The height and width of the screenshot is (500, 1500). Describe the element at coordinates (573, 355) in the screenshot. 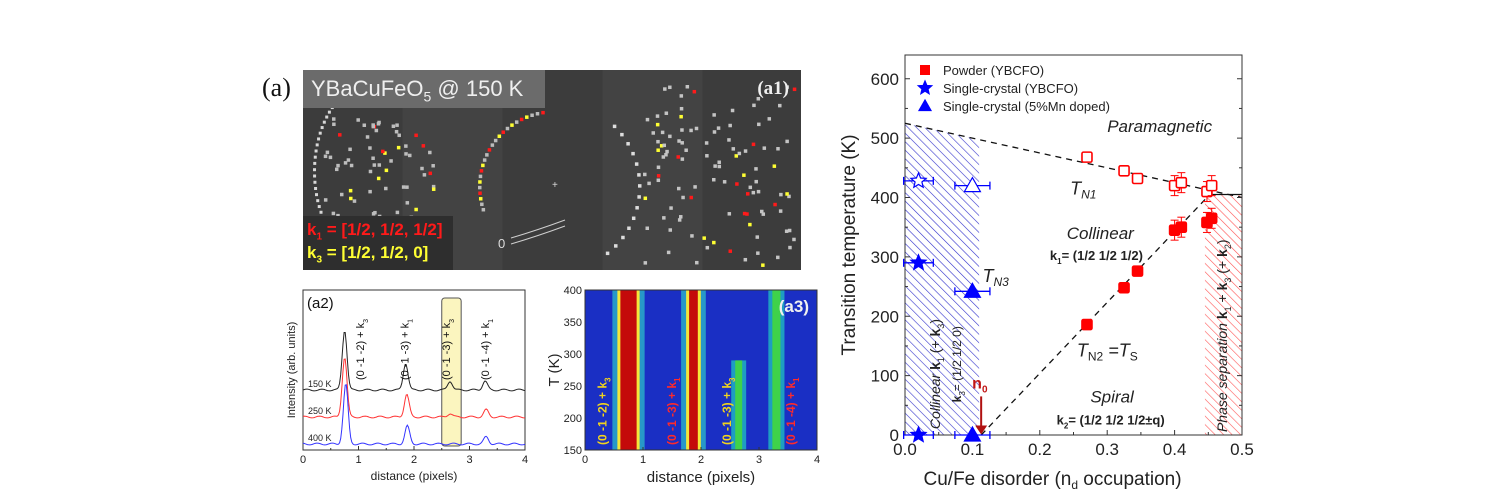

I see `y-tick-label: 300` at that location.